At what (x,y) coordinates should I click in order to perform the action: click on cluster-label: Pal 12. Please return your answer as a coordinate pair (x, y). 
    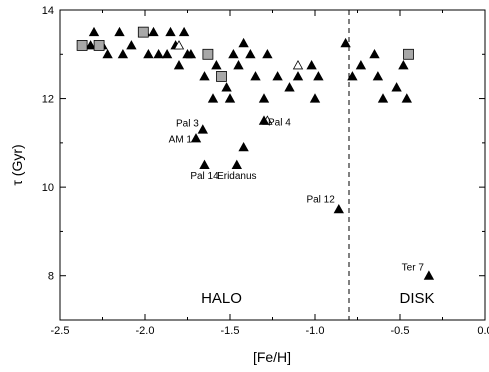
    Looking at the image, I should click on (320, 199).